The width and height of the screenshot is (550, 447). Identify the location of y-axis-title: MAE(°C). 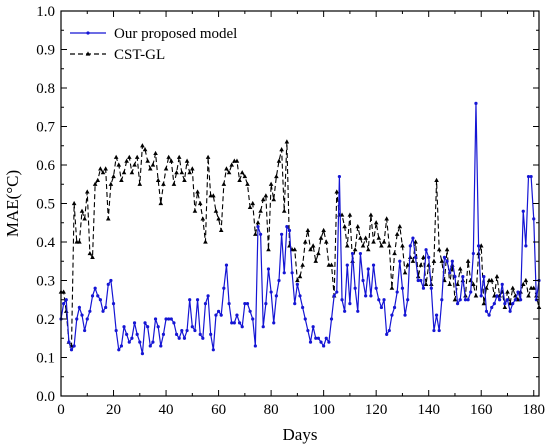
(12, 203).